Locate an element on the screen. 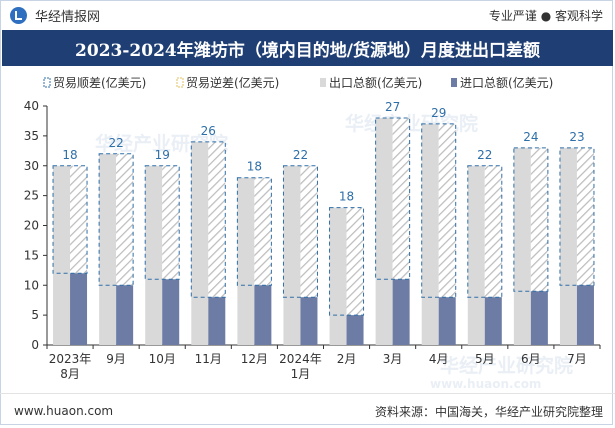 The image size is (615, 428). legend-label-deficit: 贸易逆差(亿美元) is located at coordinates (232, 82).